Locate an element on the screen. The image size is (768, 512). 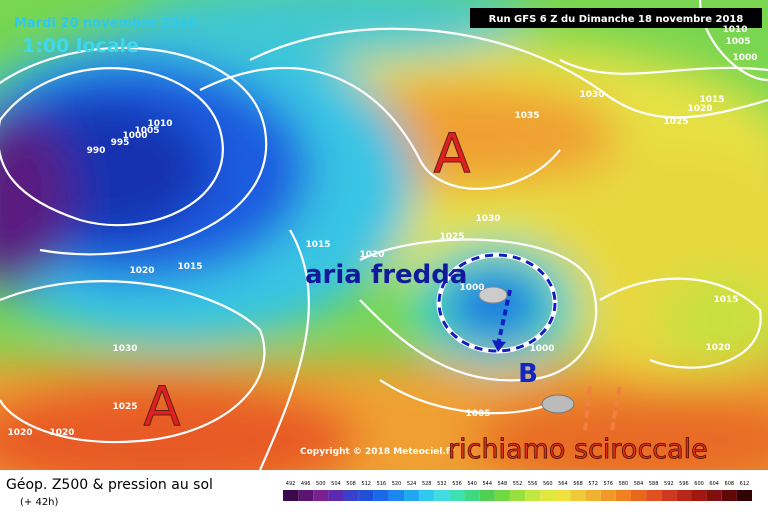
colorbar-label: 600 is located at coordinates (699, 484).